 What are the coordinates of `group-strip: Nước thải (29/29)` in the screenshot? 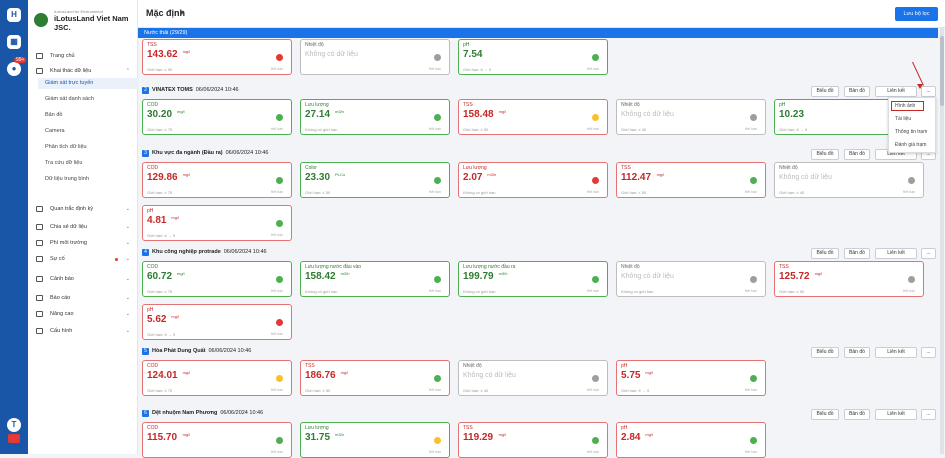 It's located at (538, 33).